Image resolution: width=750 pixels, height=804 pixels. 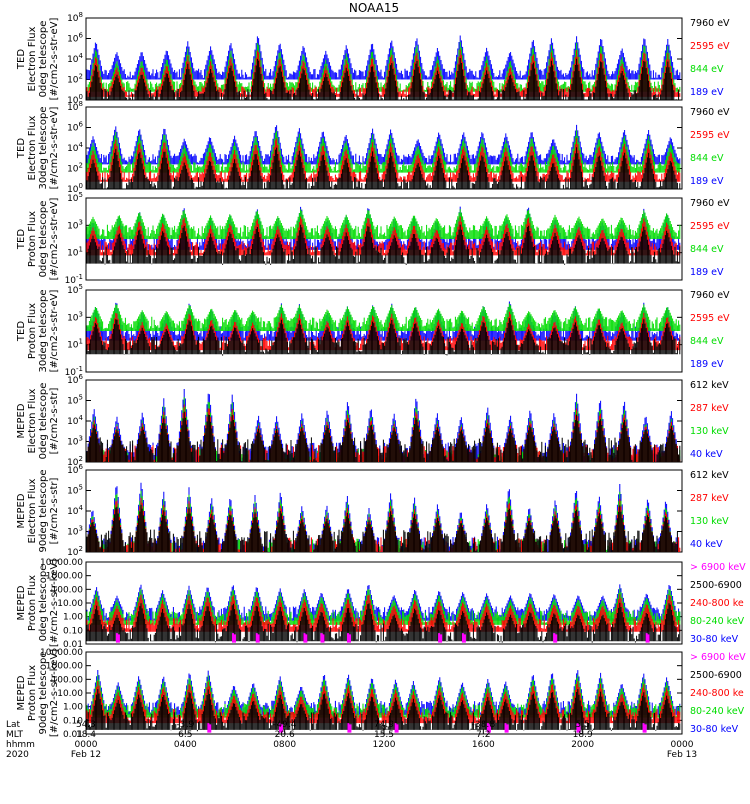 I want to click on x-tick-label: -38.8, so click(x=484, y=725).